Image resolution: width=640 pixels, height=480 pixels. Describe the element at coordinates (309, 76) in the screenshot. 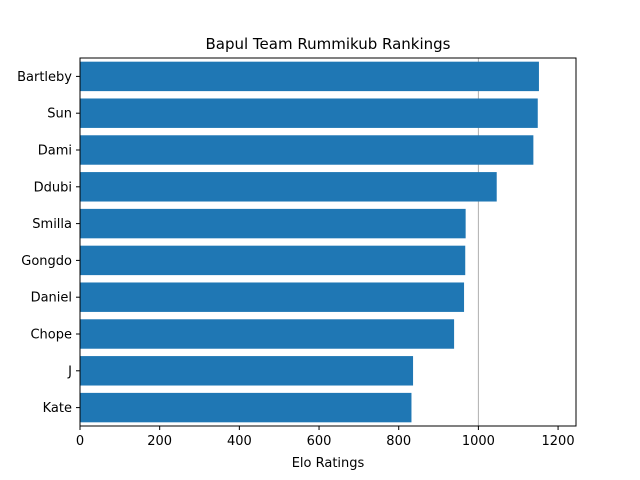

I see `bar-bartleby` at that location.